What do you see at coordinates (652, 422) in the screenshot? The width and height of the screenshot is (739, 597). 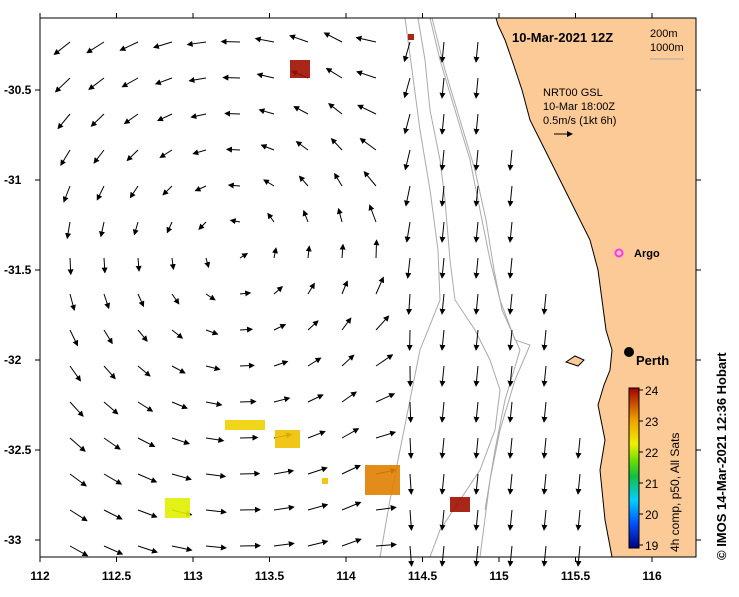 I see `colorbar-tick-label: 23` at bounding box center [652, 422].